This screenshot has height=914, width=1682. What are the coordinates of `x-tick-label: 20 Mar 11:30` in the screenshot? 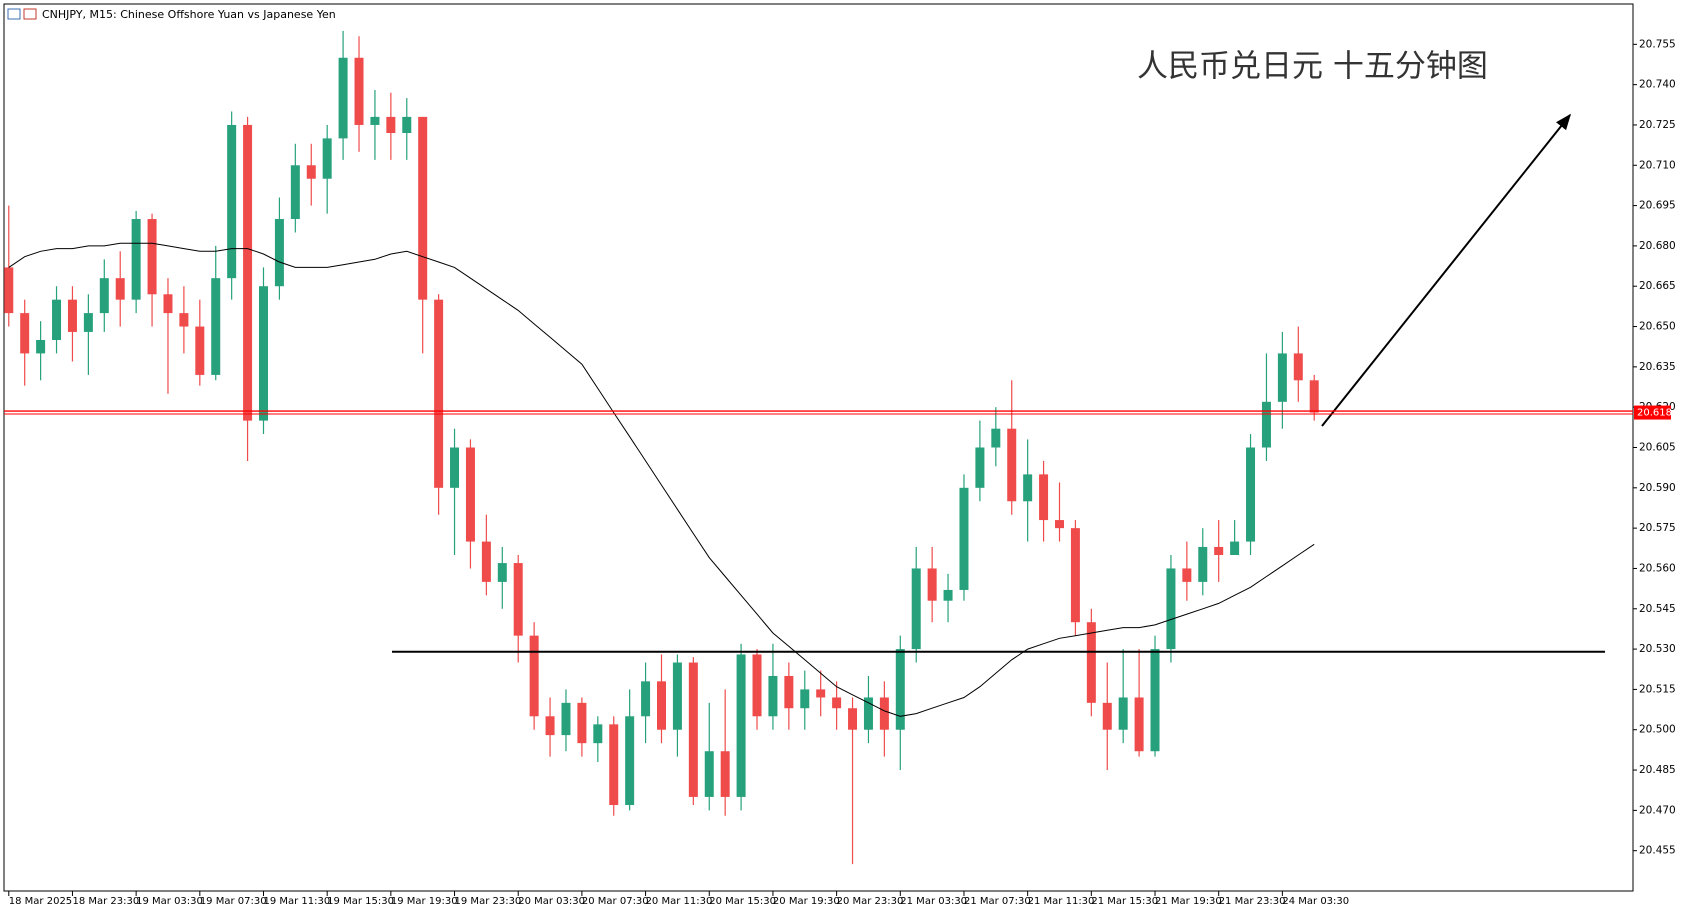 It's located at (679, 901).